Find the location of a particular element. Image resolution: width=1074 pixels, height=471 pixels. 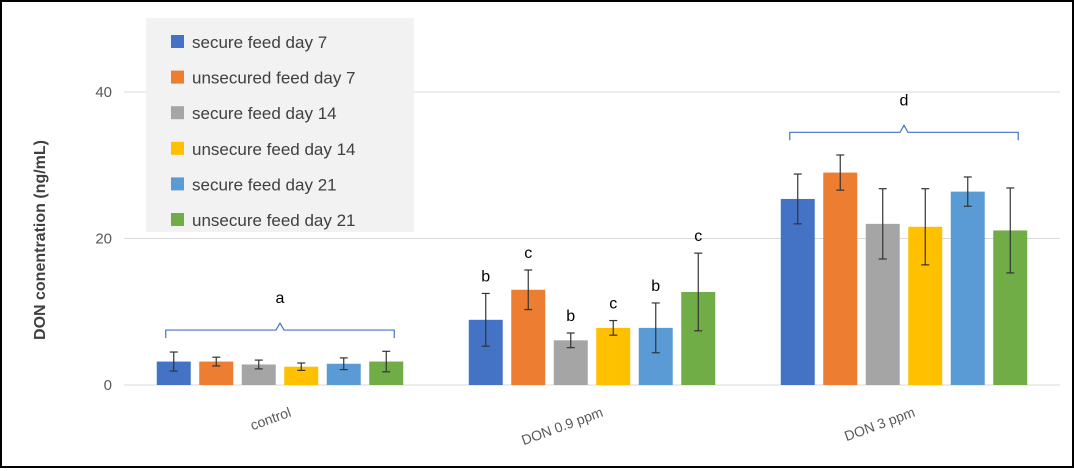

legend-label: unsecure feed day 14 is located at coordinates (274, 149).